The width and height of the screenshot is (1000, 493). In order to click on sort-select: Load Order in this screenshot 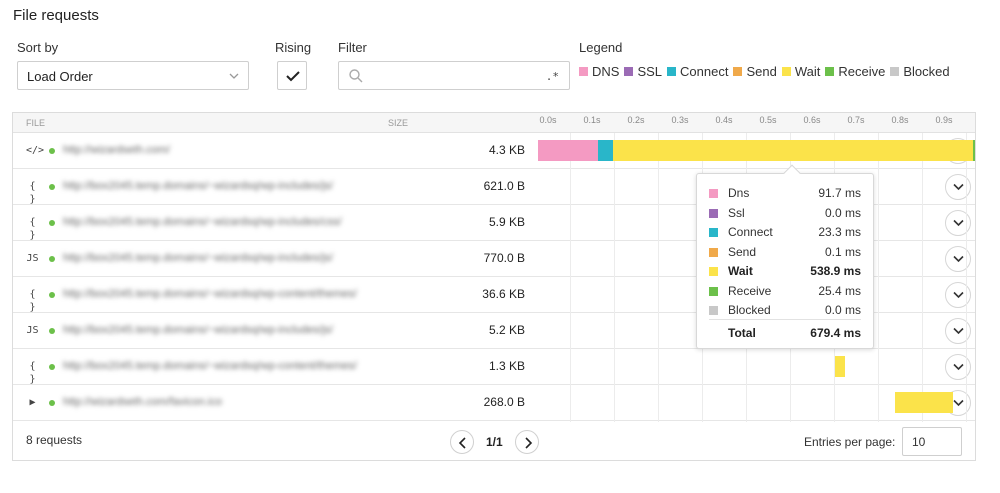, I will do `click(133, 75)`.